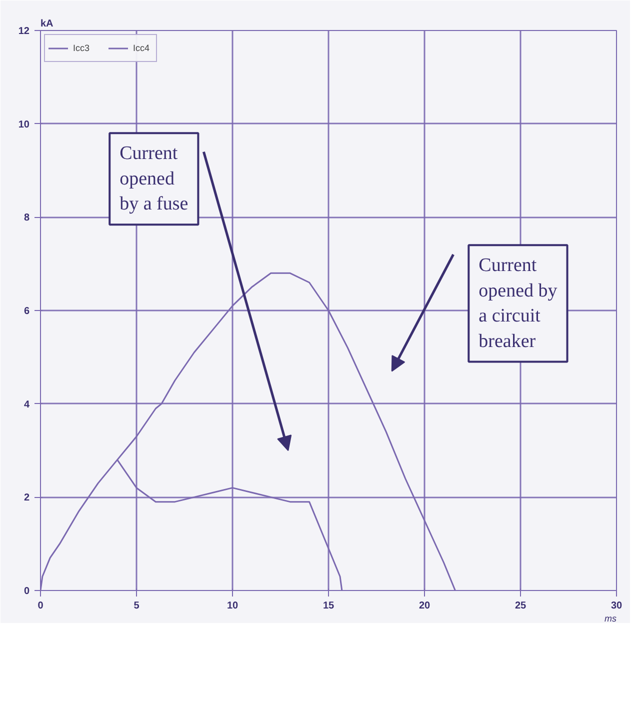 This screenshot has height=703, width=633. I want to click on x-tick-label: 20, so click(424, 606).